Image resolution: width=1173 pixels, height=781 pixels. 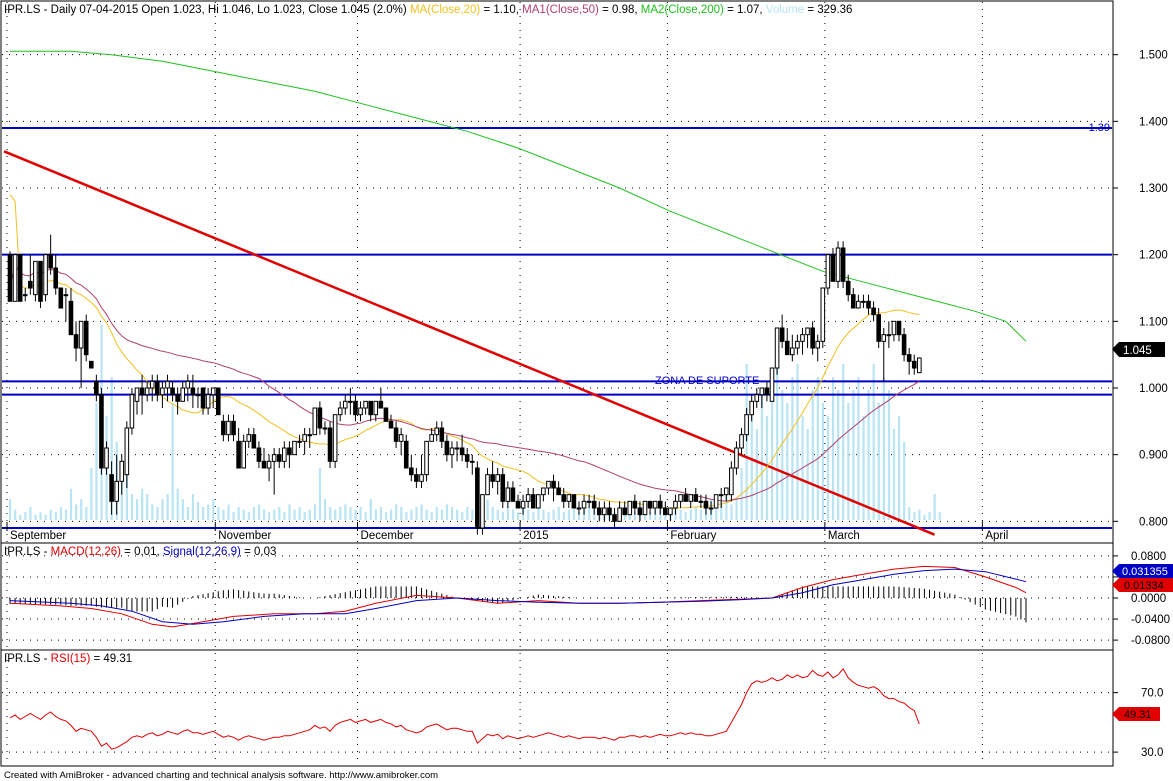 I want to click on macd-legend: MACD(12,26), so click(x=86, y=552).